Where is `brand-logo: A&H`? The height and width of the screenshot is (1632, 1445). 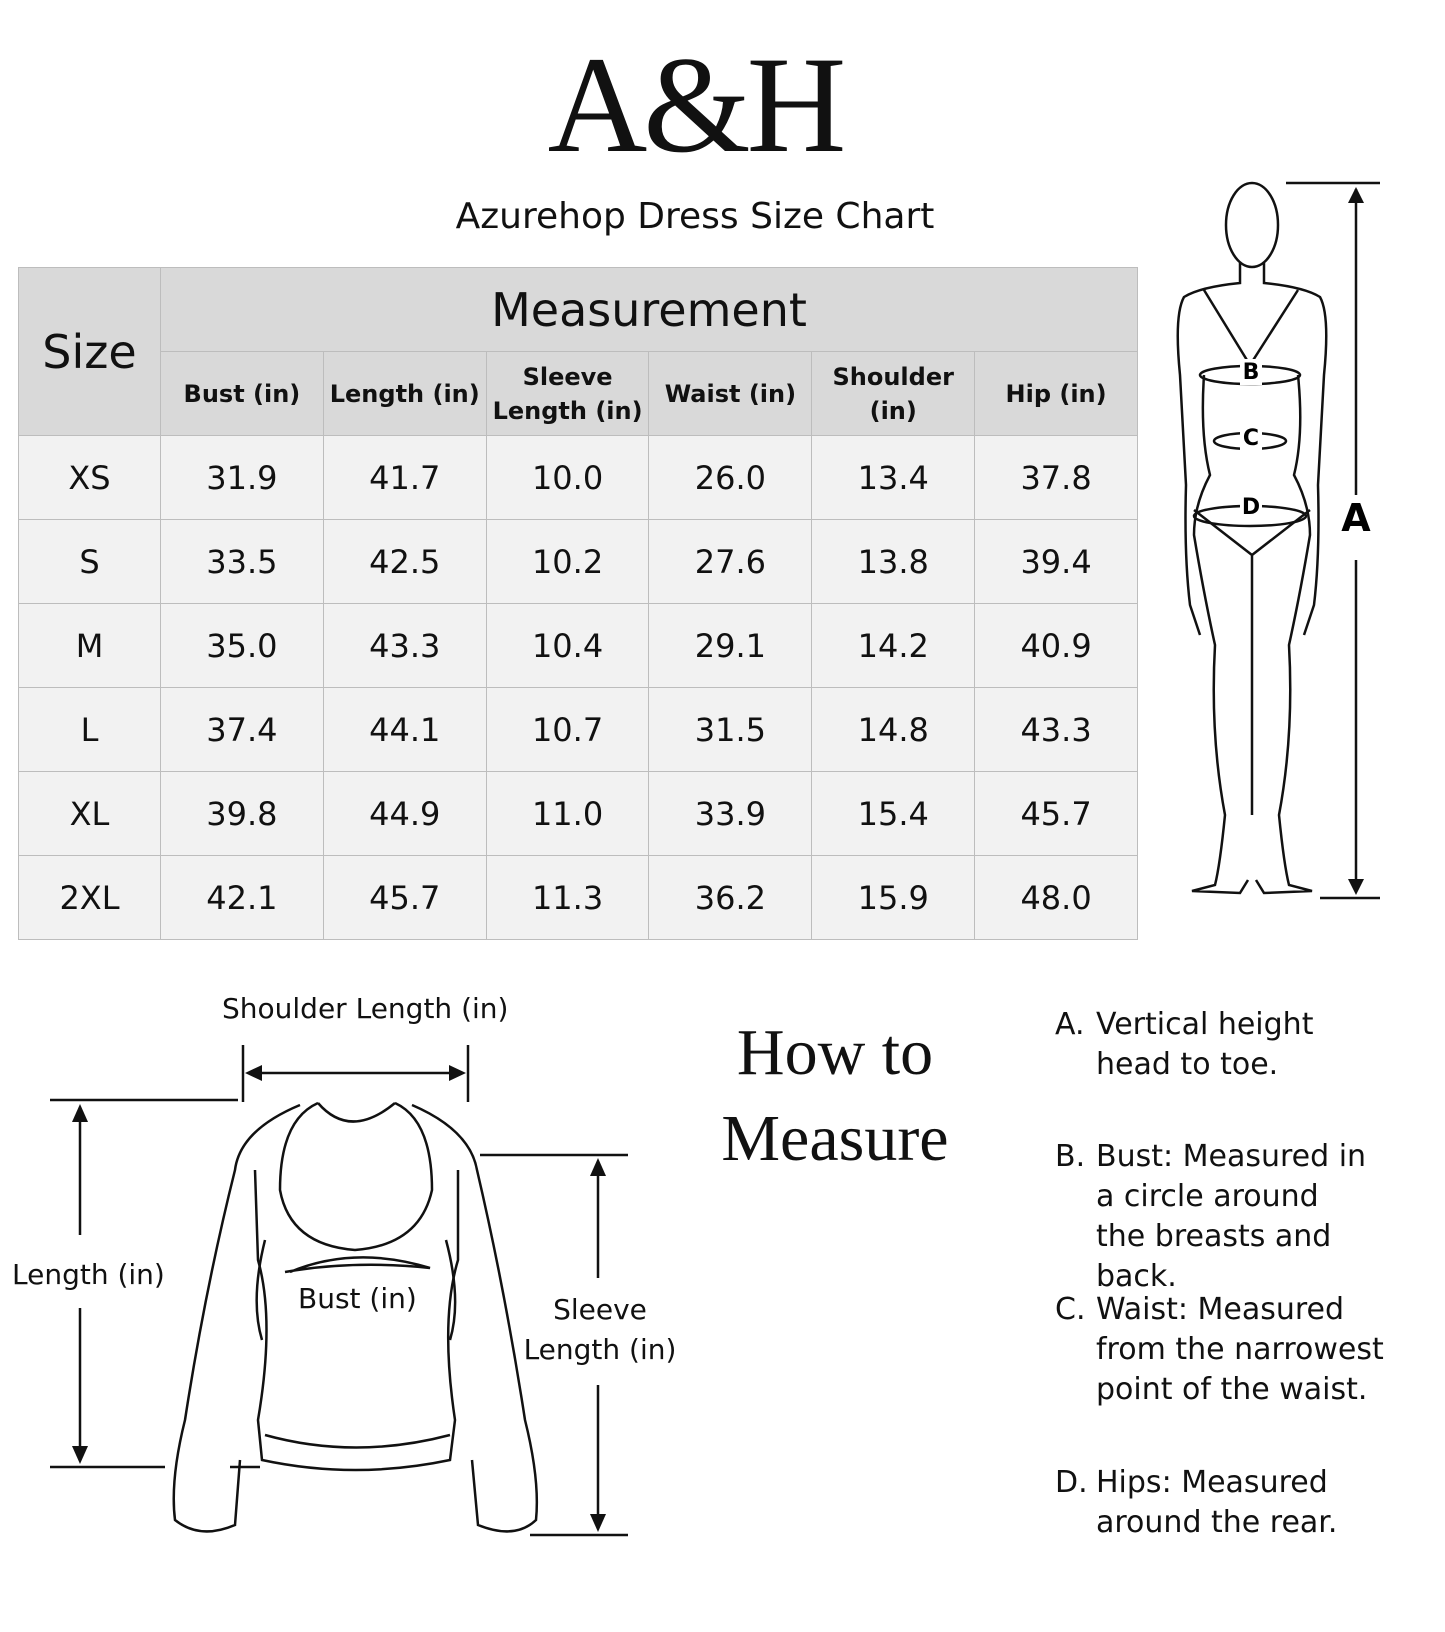
brand-logo: A&H is located at coordinates (697, 104).